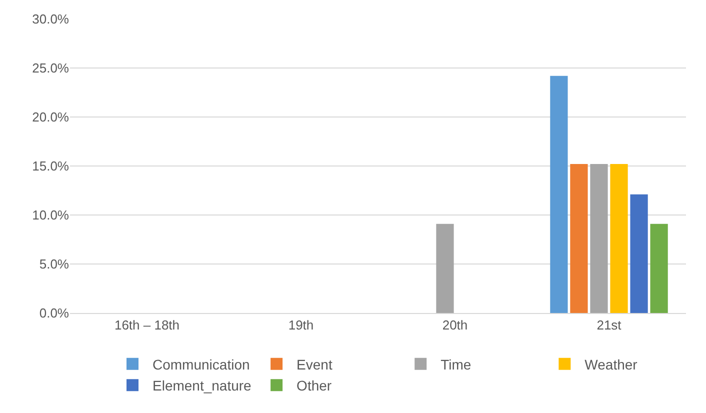 Image resolution: width=706 pixels, height=413 pixels. Describe the element at coordinates (51, 68) in the screenshot. I see `y-tick-label: 25.0%` at that location.